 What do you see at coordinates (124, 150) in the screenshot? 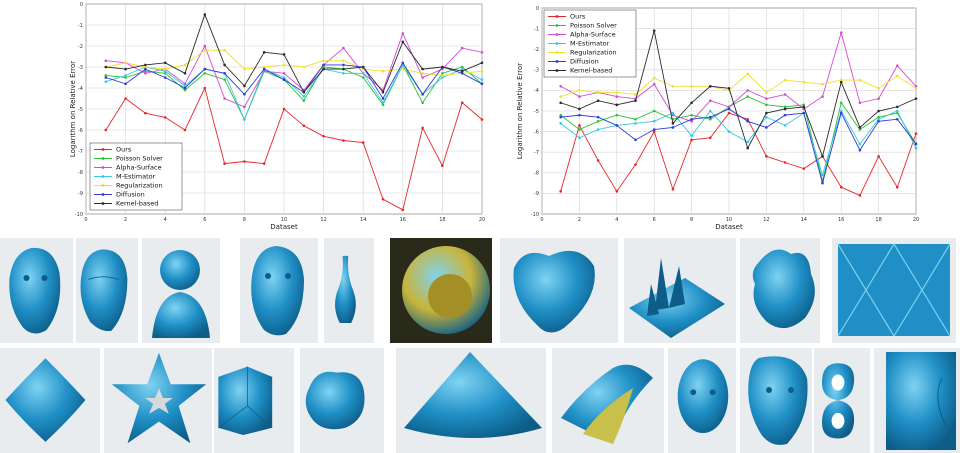
I see `legend-label: Ours` at bounding box center [124, 150].